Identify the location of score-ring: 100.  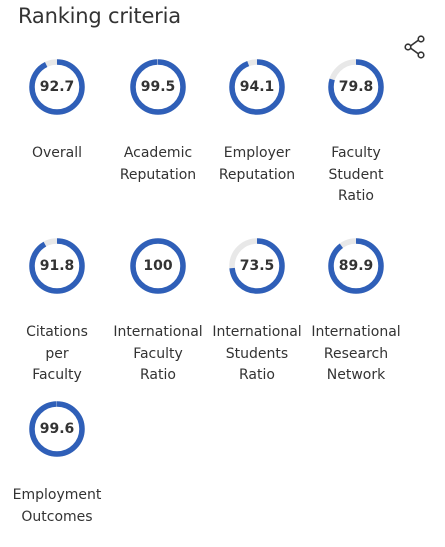
(158, 266).